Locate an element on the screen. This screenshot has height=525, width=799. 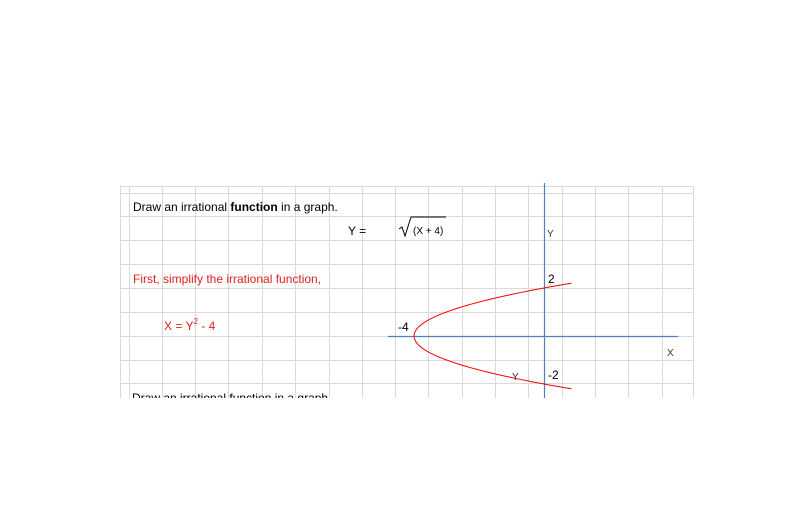
step-text: First, simplify the irrational function, is located at coordinates (227, 279).